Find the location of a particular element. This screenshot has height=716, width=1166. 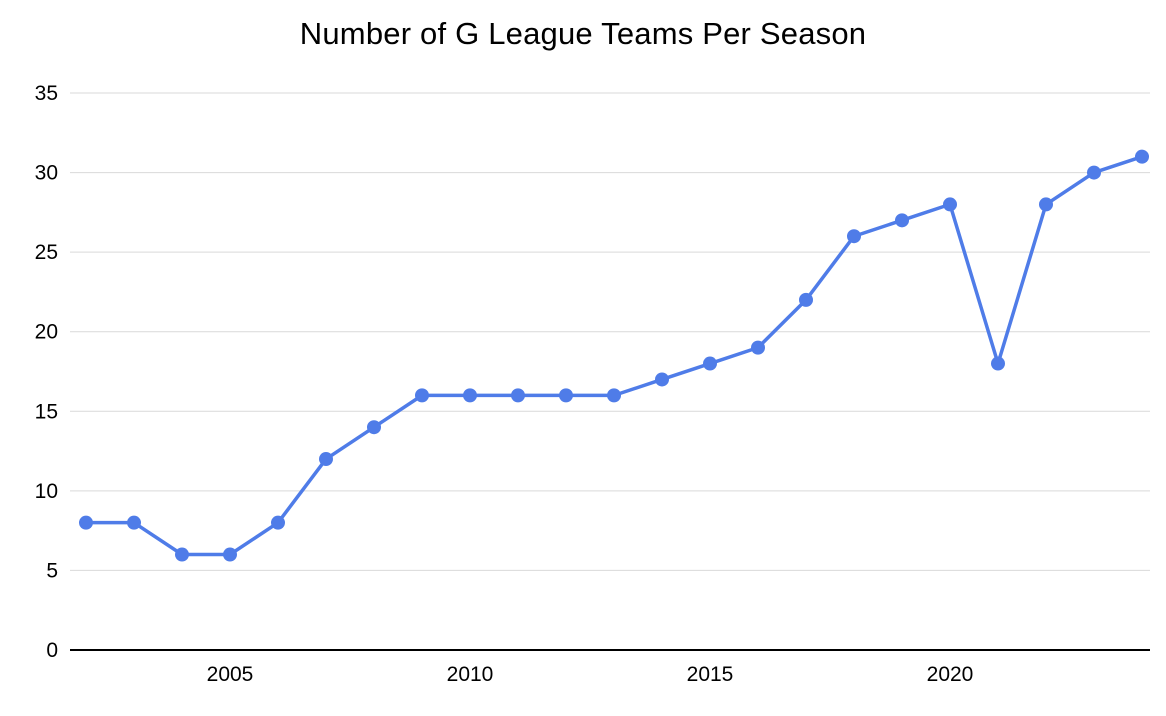

y-tick-label: 25 is located at coordinates (46, 252).